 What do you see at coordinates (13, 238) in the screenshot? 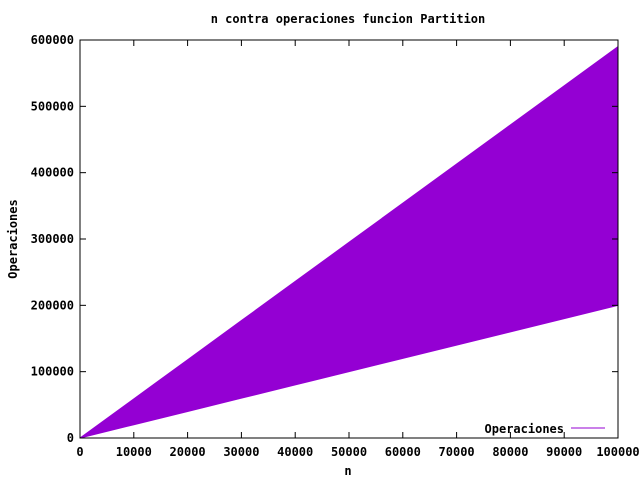
I see `y-axis-label: Operaciones` at bounding box center [13, 238].